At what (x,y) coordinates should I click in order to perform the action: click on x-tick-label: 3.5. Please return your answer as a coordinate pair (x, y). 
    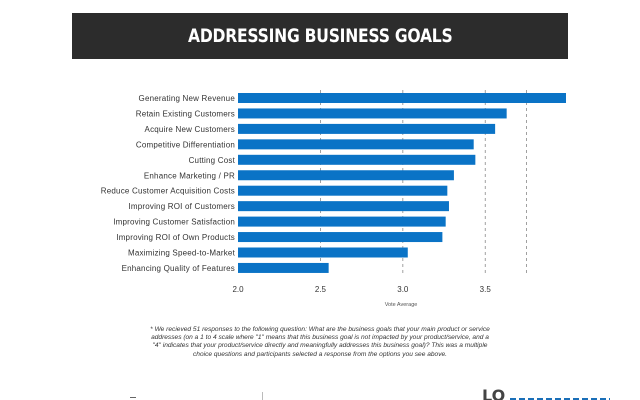
    Looking at the image, I should click on (486, 289).